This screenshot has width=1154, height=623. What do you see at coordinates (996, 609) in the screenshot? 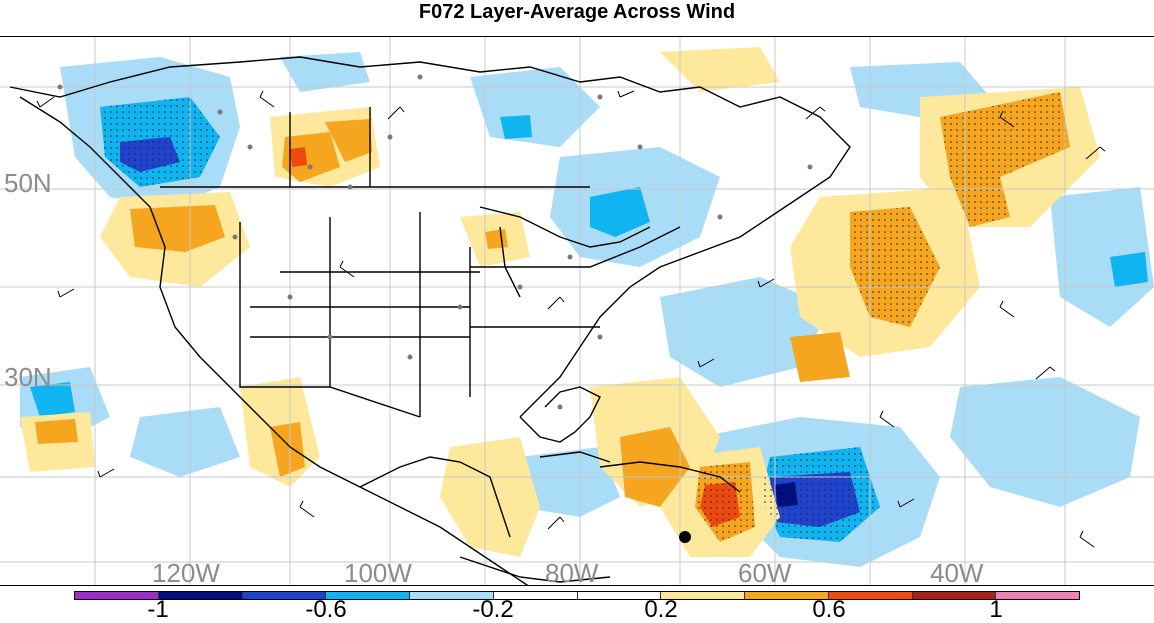
I see `legend-label: 1` at bounding box center [996, 609].